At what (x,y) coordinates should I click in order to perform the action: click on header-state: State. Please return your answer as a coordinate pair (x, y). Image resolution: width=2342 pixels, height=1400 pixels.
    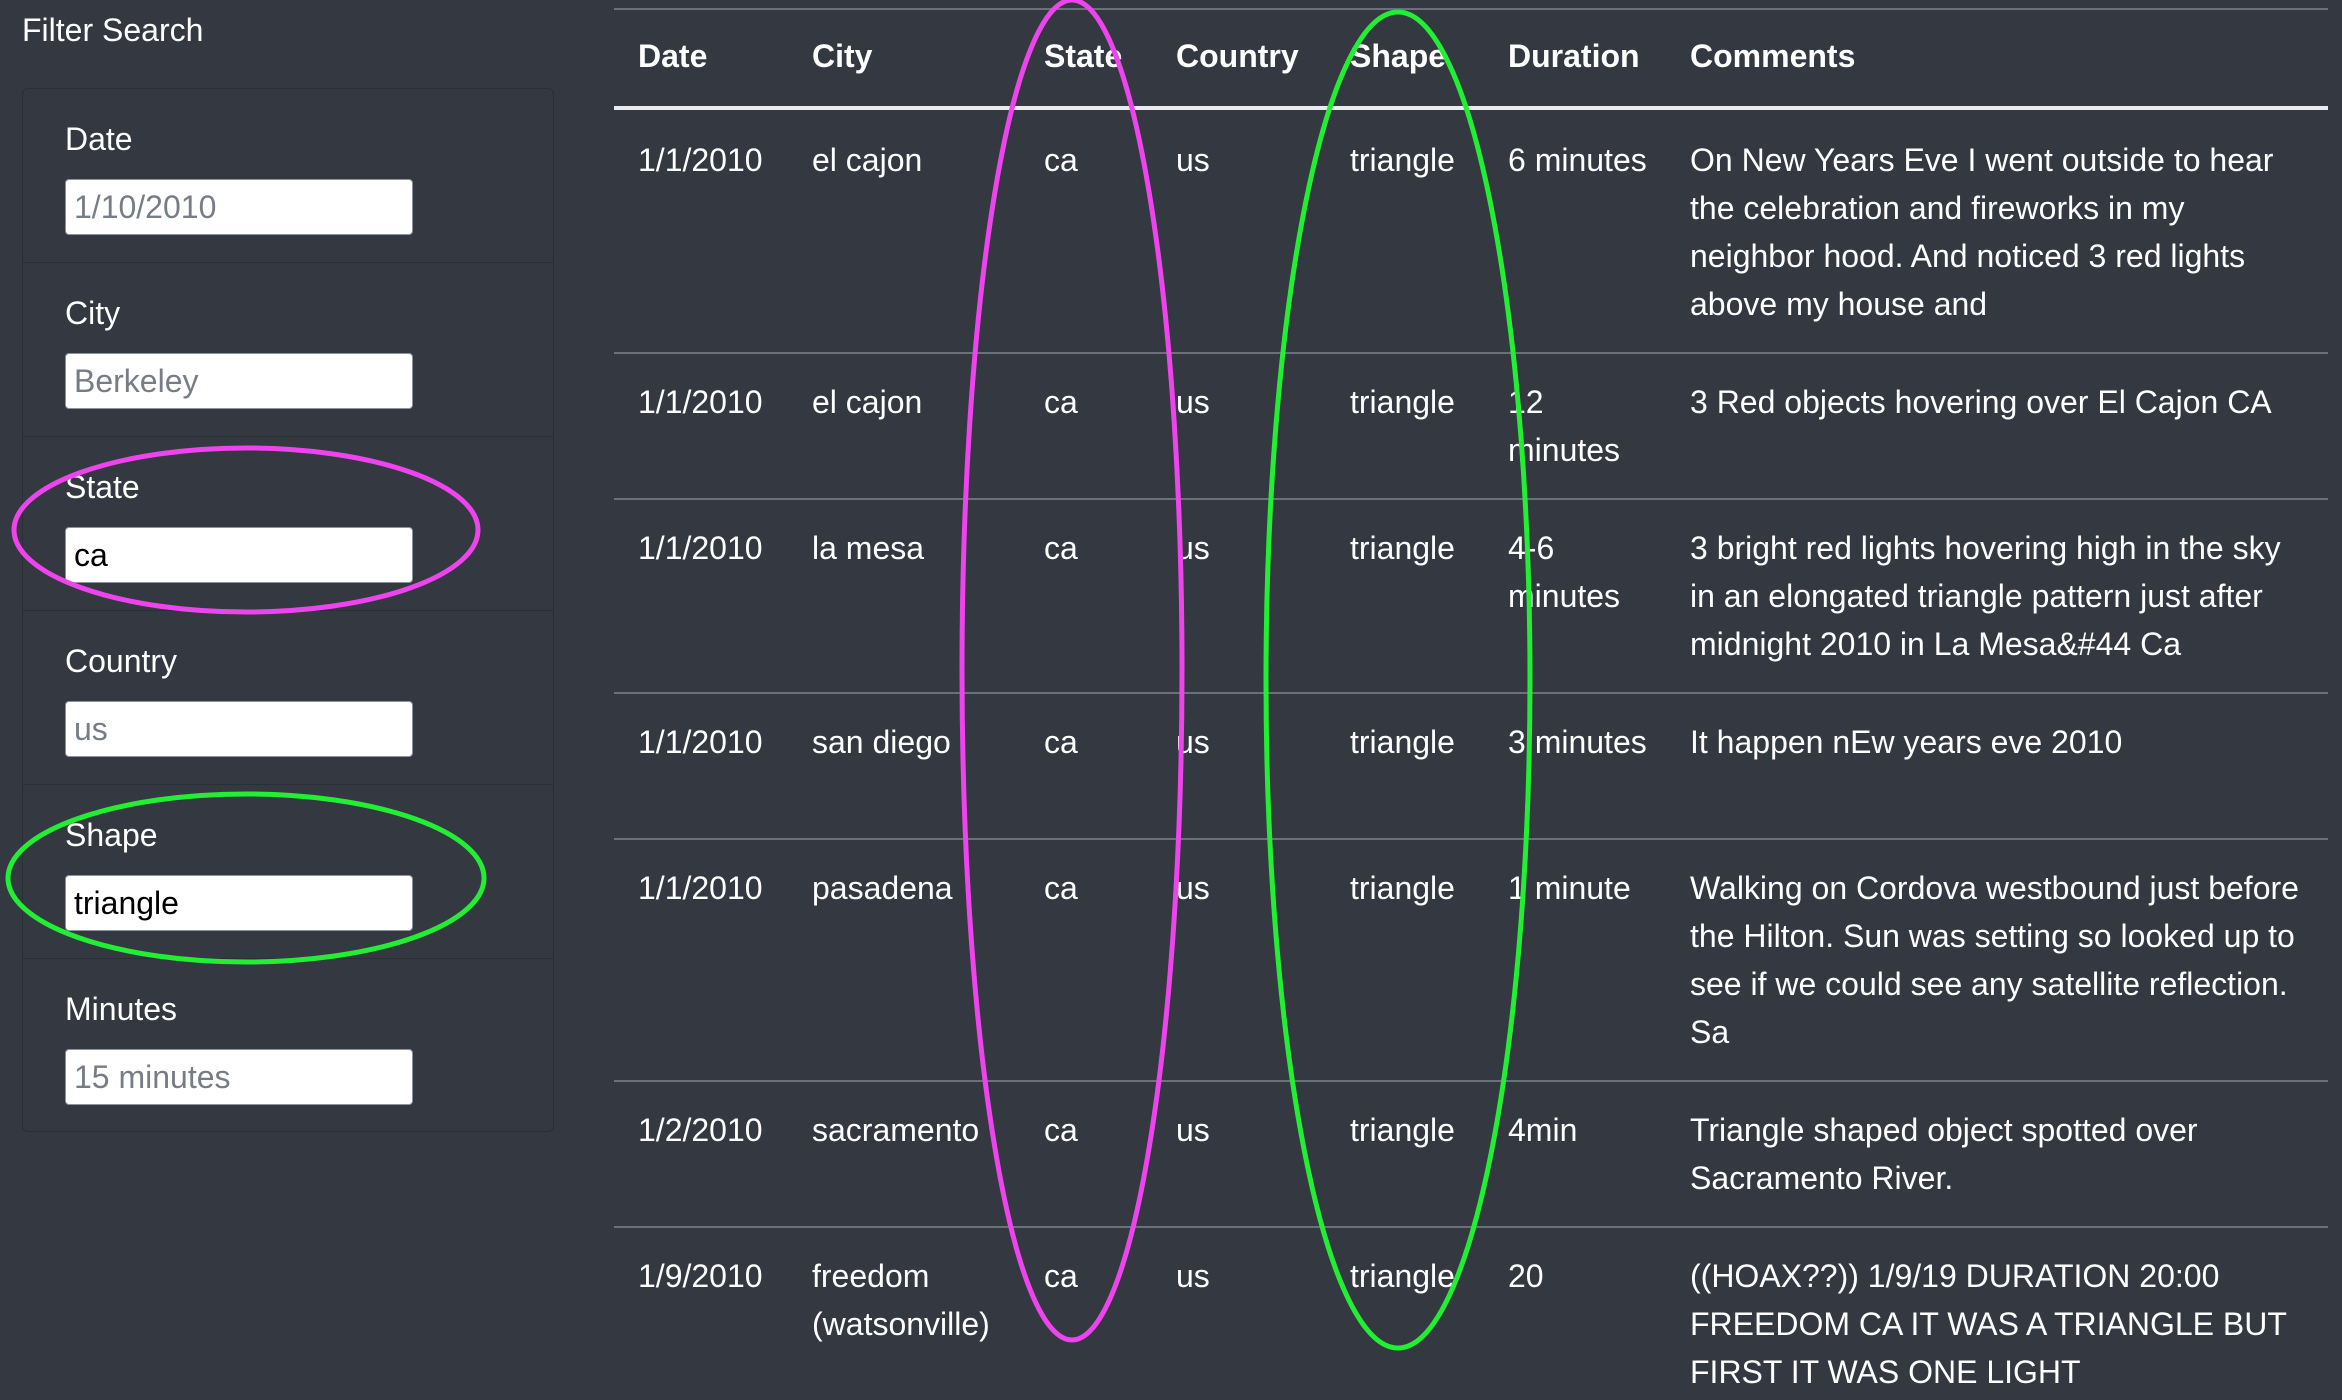
    Looking at the image, I should click on (1083, 56).